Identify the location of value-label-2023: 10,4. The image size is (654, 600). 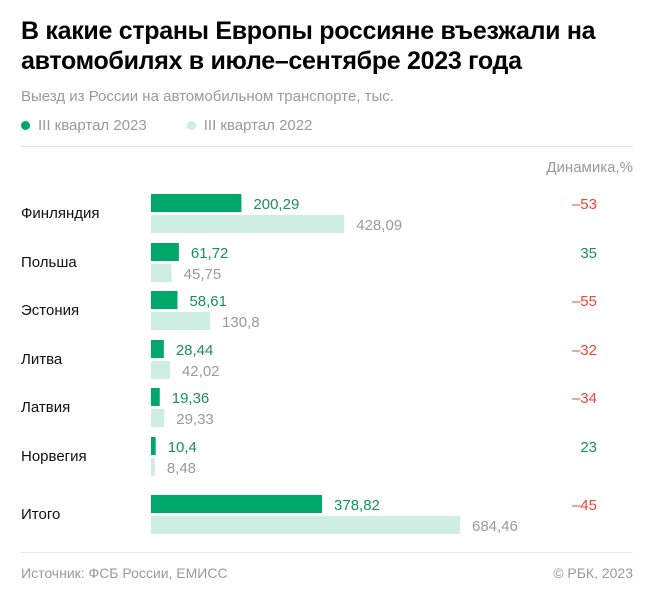
(182, 447).